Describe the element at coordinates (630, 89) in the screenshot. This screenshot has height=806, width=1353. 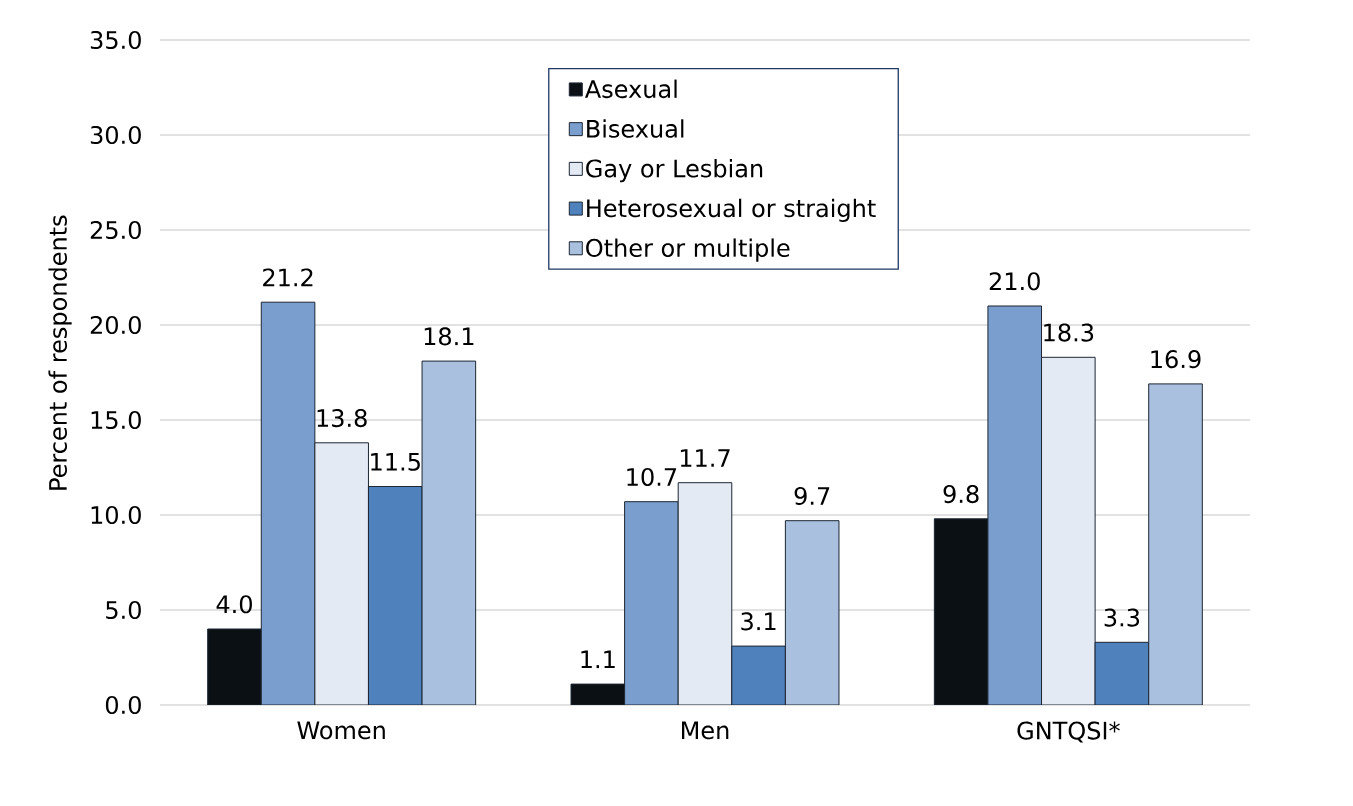
I see `legend-label: Asexual` at that location.